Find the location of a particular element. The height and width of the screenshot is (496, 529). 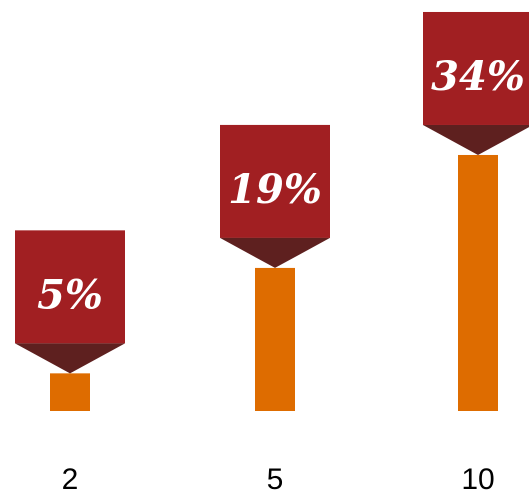

data-label-10: 34% is located at coordinates (478, 76).